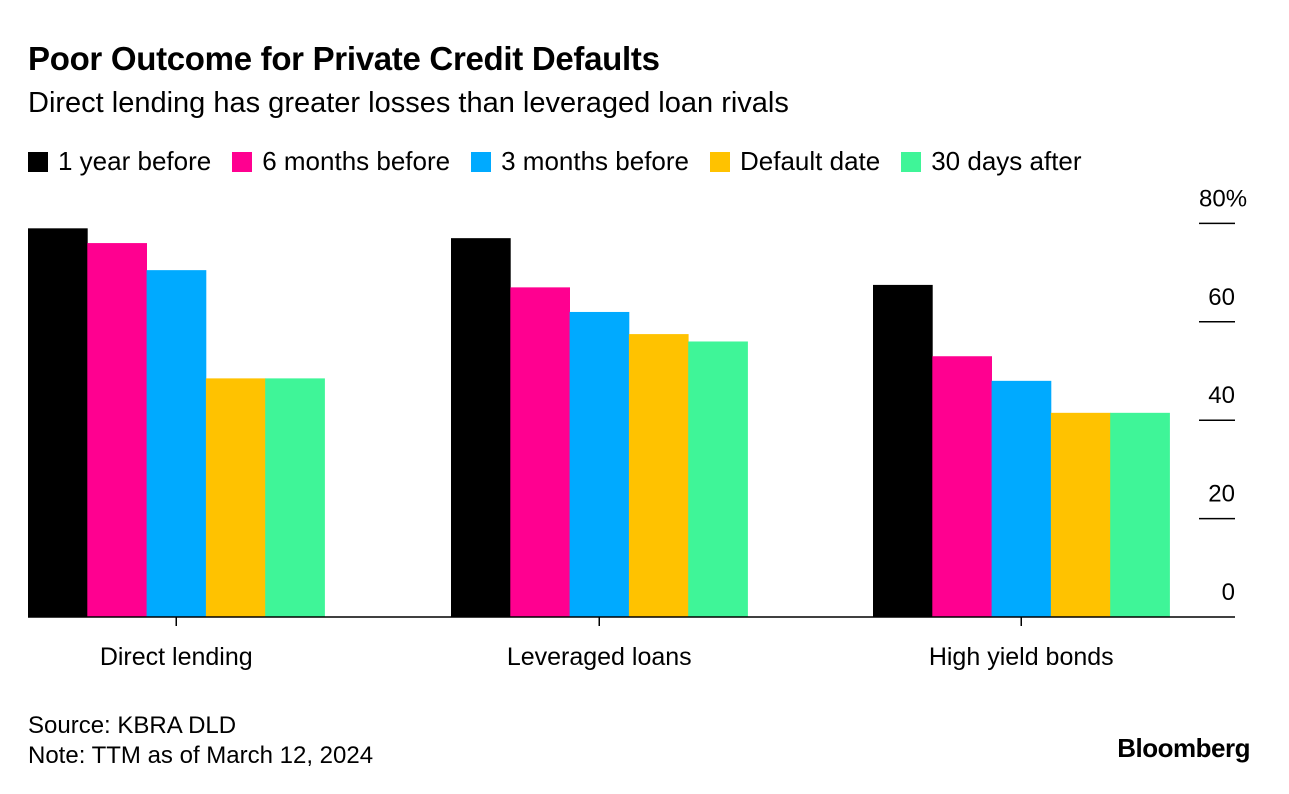 The width and height of the screenshot is (1289, 794). I want to click on x-tick-label: Direct lending, so click(176, 657).